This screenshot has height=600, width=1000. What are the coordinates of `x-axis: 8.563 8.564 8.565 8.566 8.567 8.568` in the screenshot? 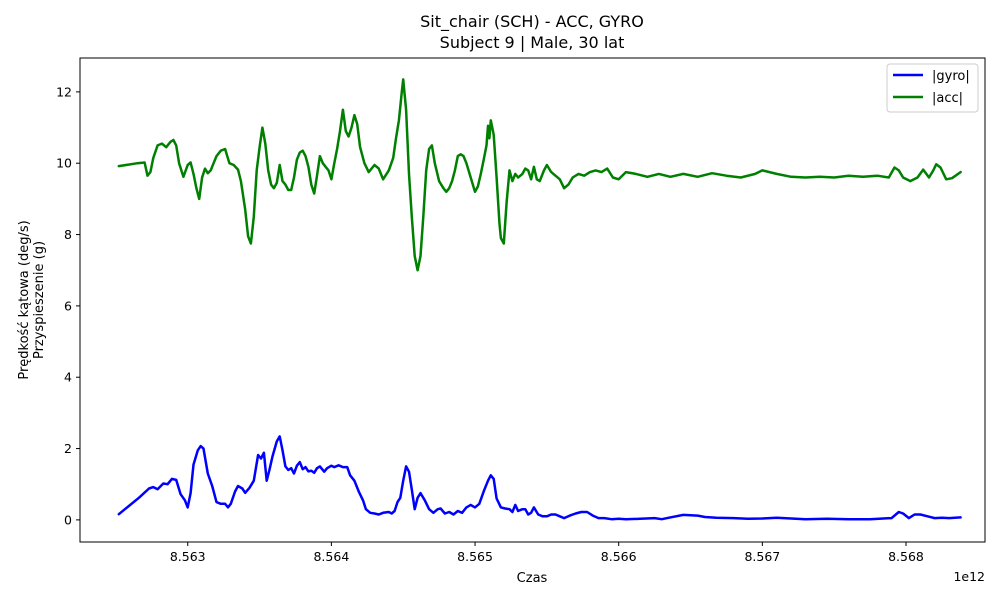 It's located at (547, 553).